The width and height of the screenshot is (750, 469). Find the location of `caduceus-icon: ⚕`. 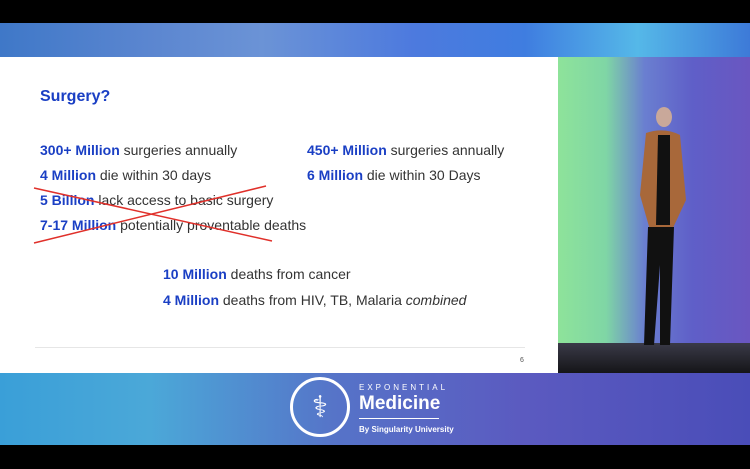

caduceus-icon: ⚕ is located at coordinates (320, 407).